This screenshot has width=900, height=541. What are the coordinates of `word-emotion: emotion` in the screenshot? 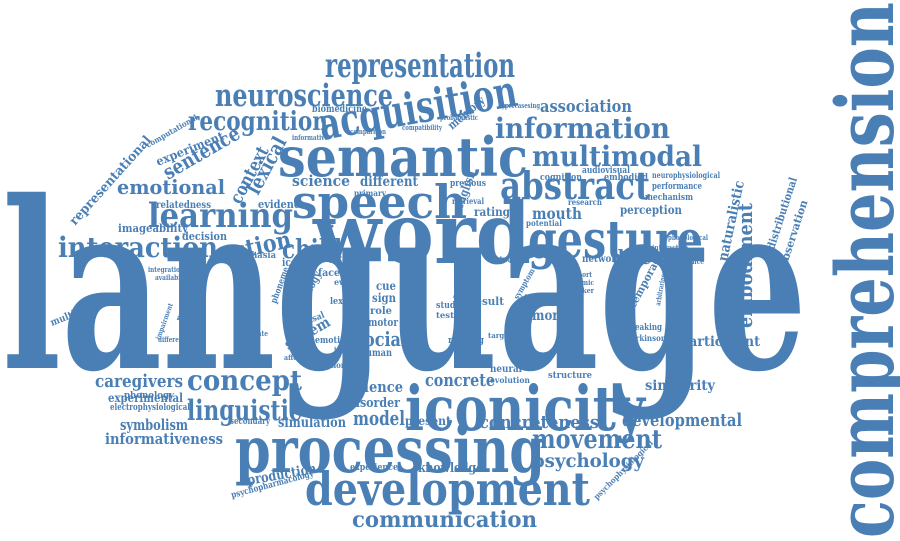 It's located at (333, 341).